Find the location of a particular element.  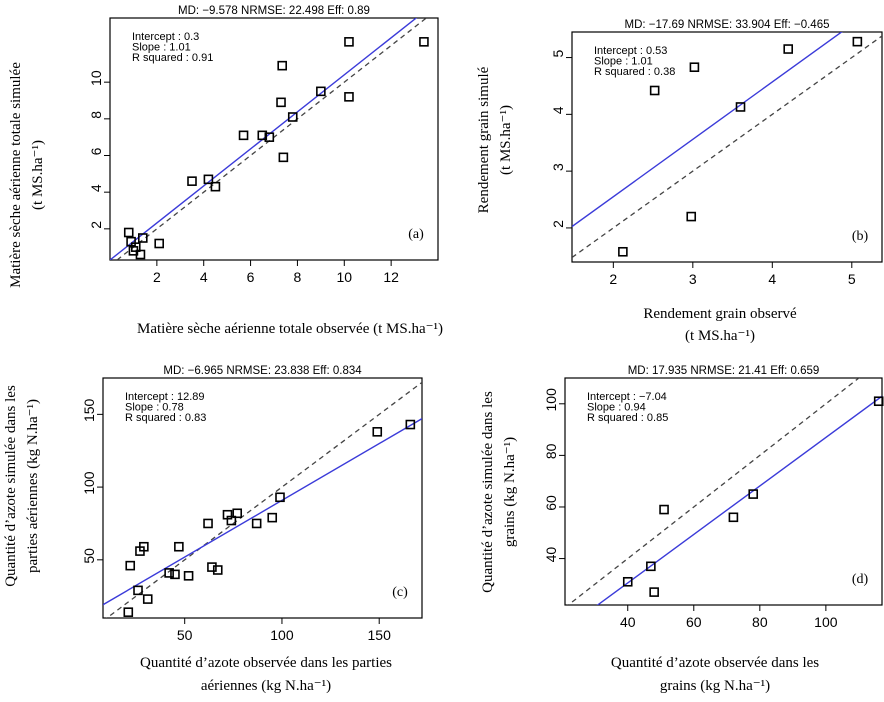

x-axis-label: Quantité d’azote observée dans les is located at coordinates (715, 663).